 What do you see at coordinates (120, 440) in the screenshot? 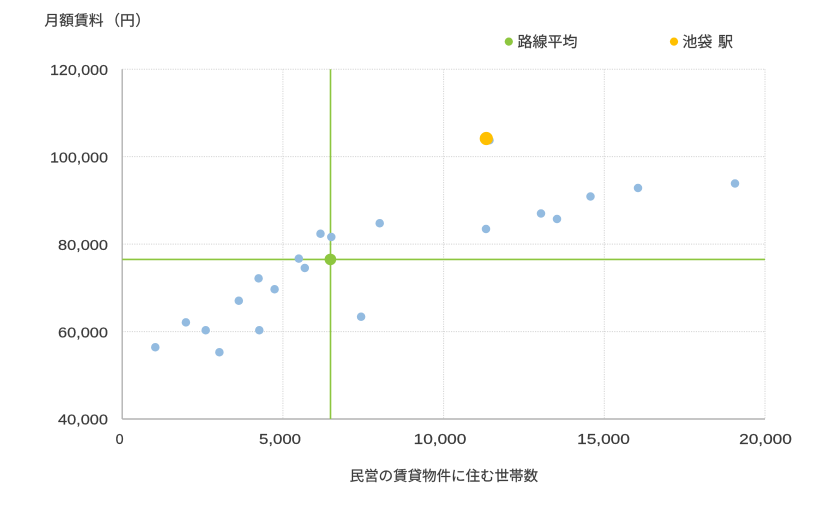
I see `svg-text: 0` at bounding box center [120, 440].